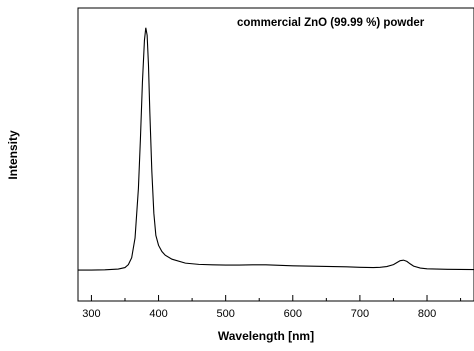  I want to click on x-tick-label: 800, so click(427, 314).